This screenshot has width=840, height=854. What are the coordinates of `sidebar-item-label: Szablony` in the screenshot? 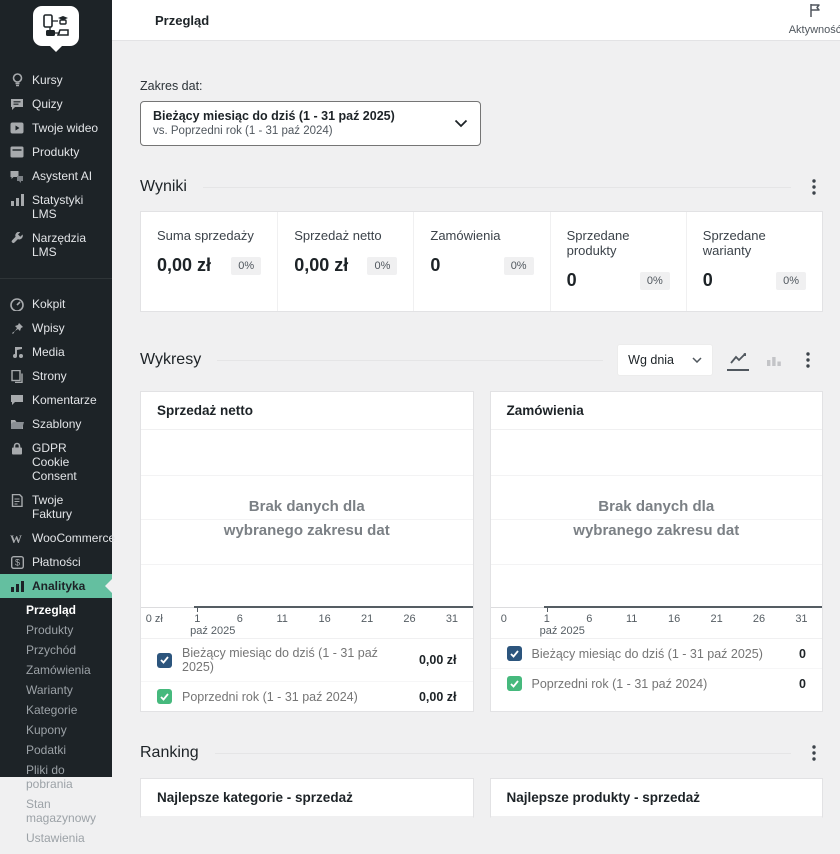 It's located at (57, 424).